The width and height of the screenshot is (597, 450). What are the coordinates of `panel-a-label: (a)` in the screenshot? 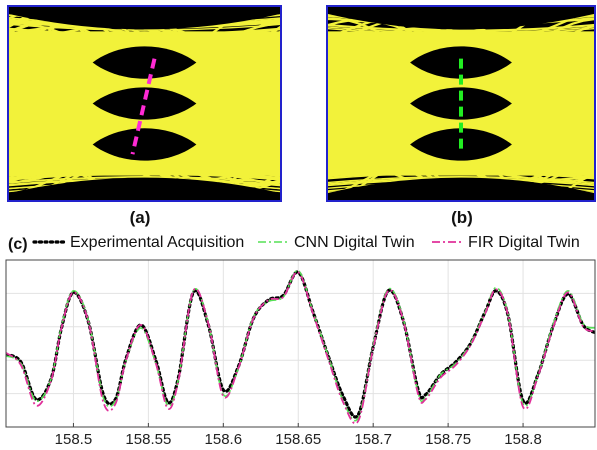 It's located at (140, 217).